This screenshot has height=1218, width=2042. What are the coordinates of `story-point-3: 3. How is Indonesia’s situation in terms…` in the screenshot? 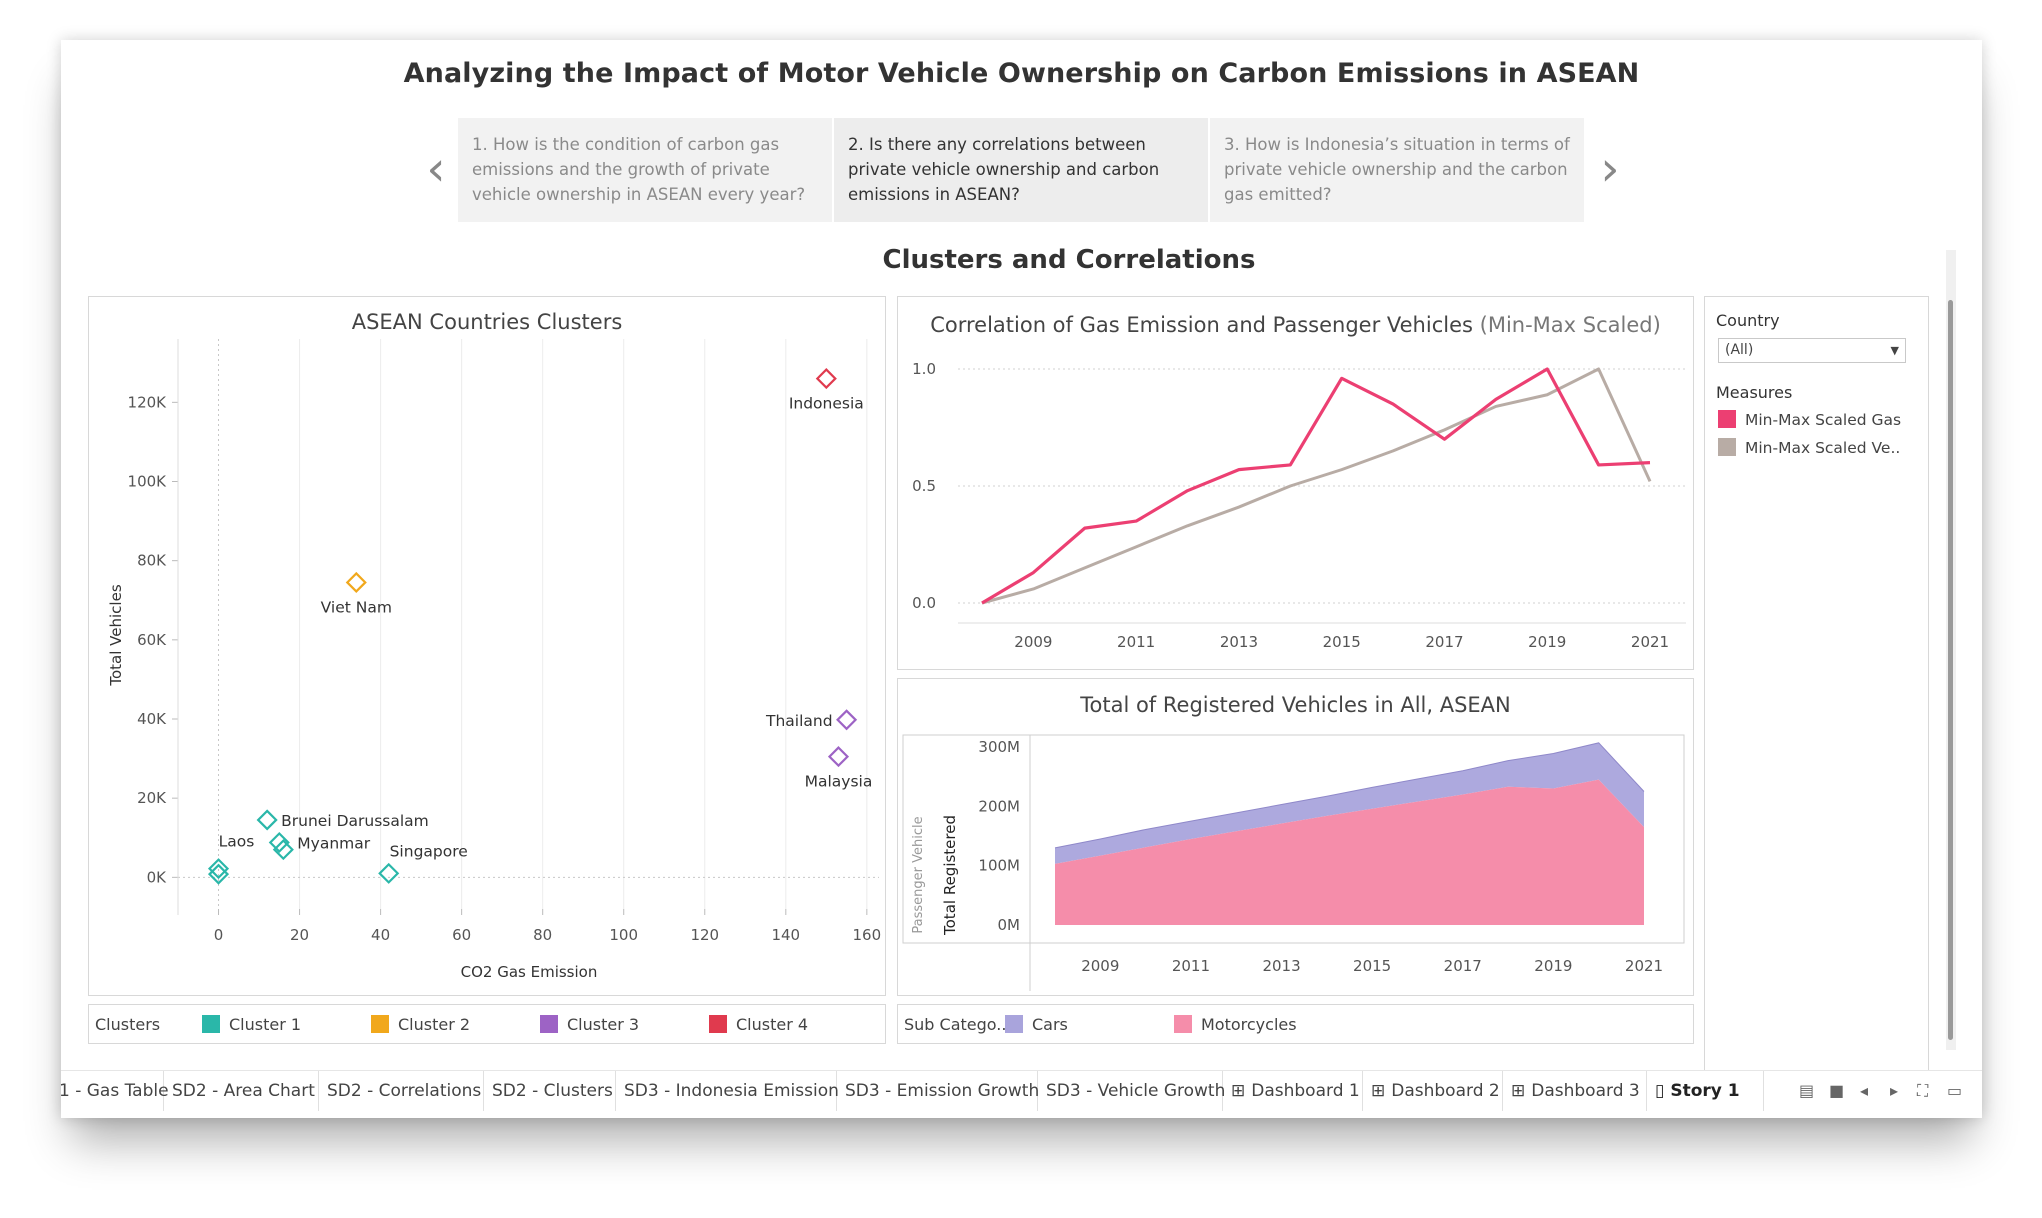 It's located at (1397, 170).